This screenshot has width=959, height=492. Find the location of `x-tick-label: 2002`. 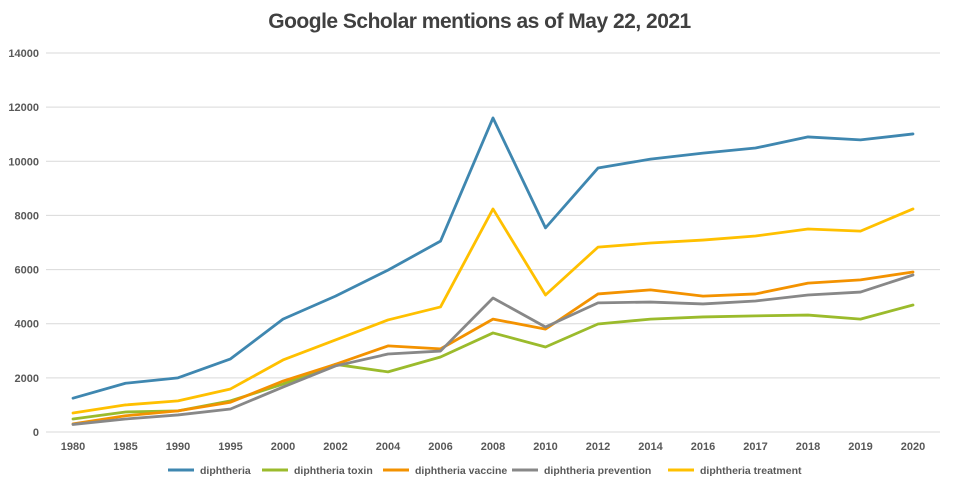

x-tick-label: 2002 is located at coordinates (335, 447).